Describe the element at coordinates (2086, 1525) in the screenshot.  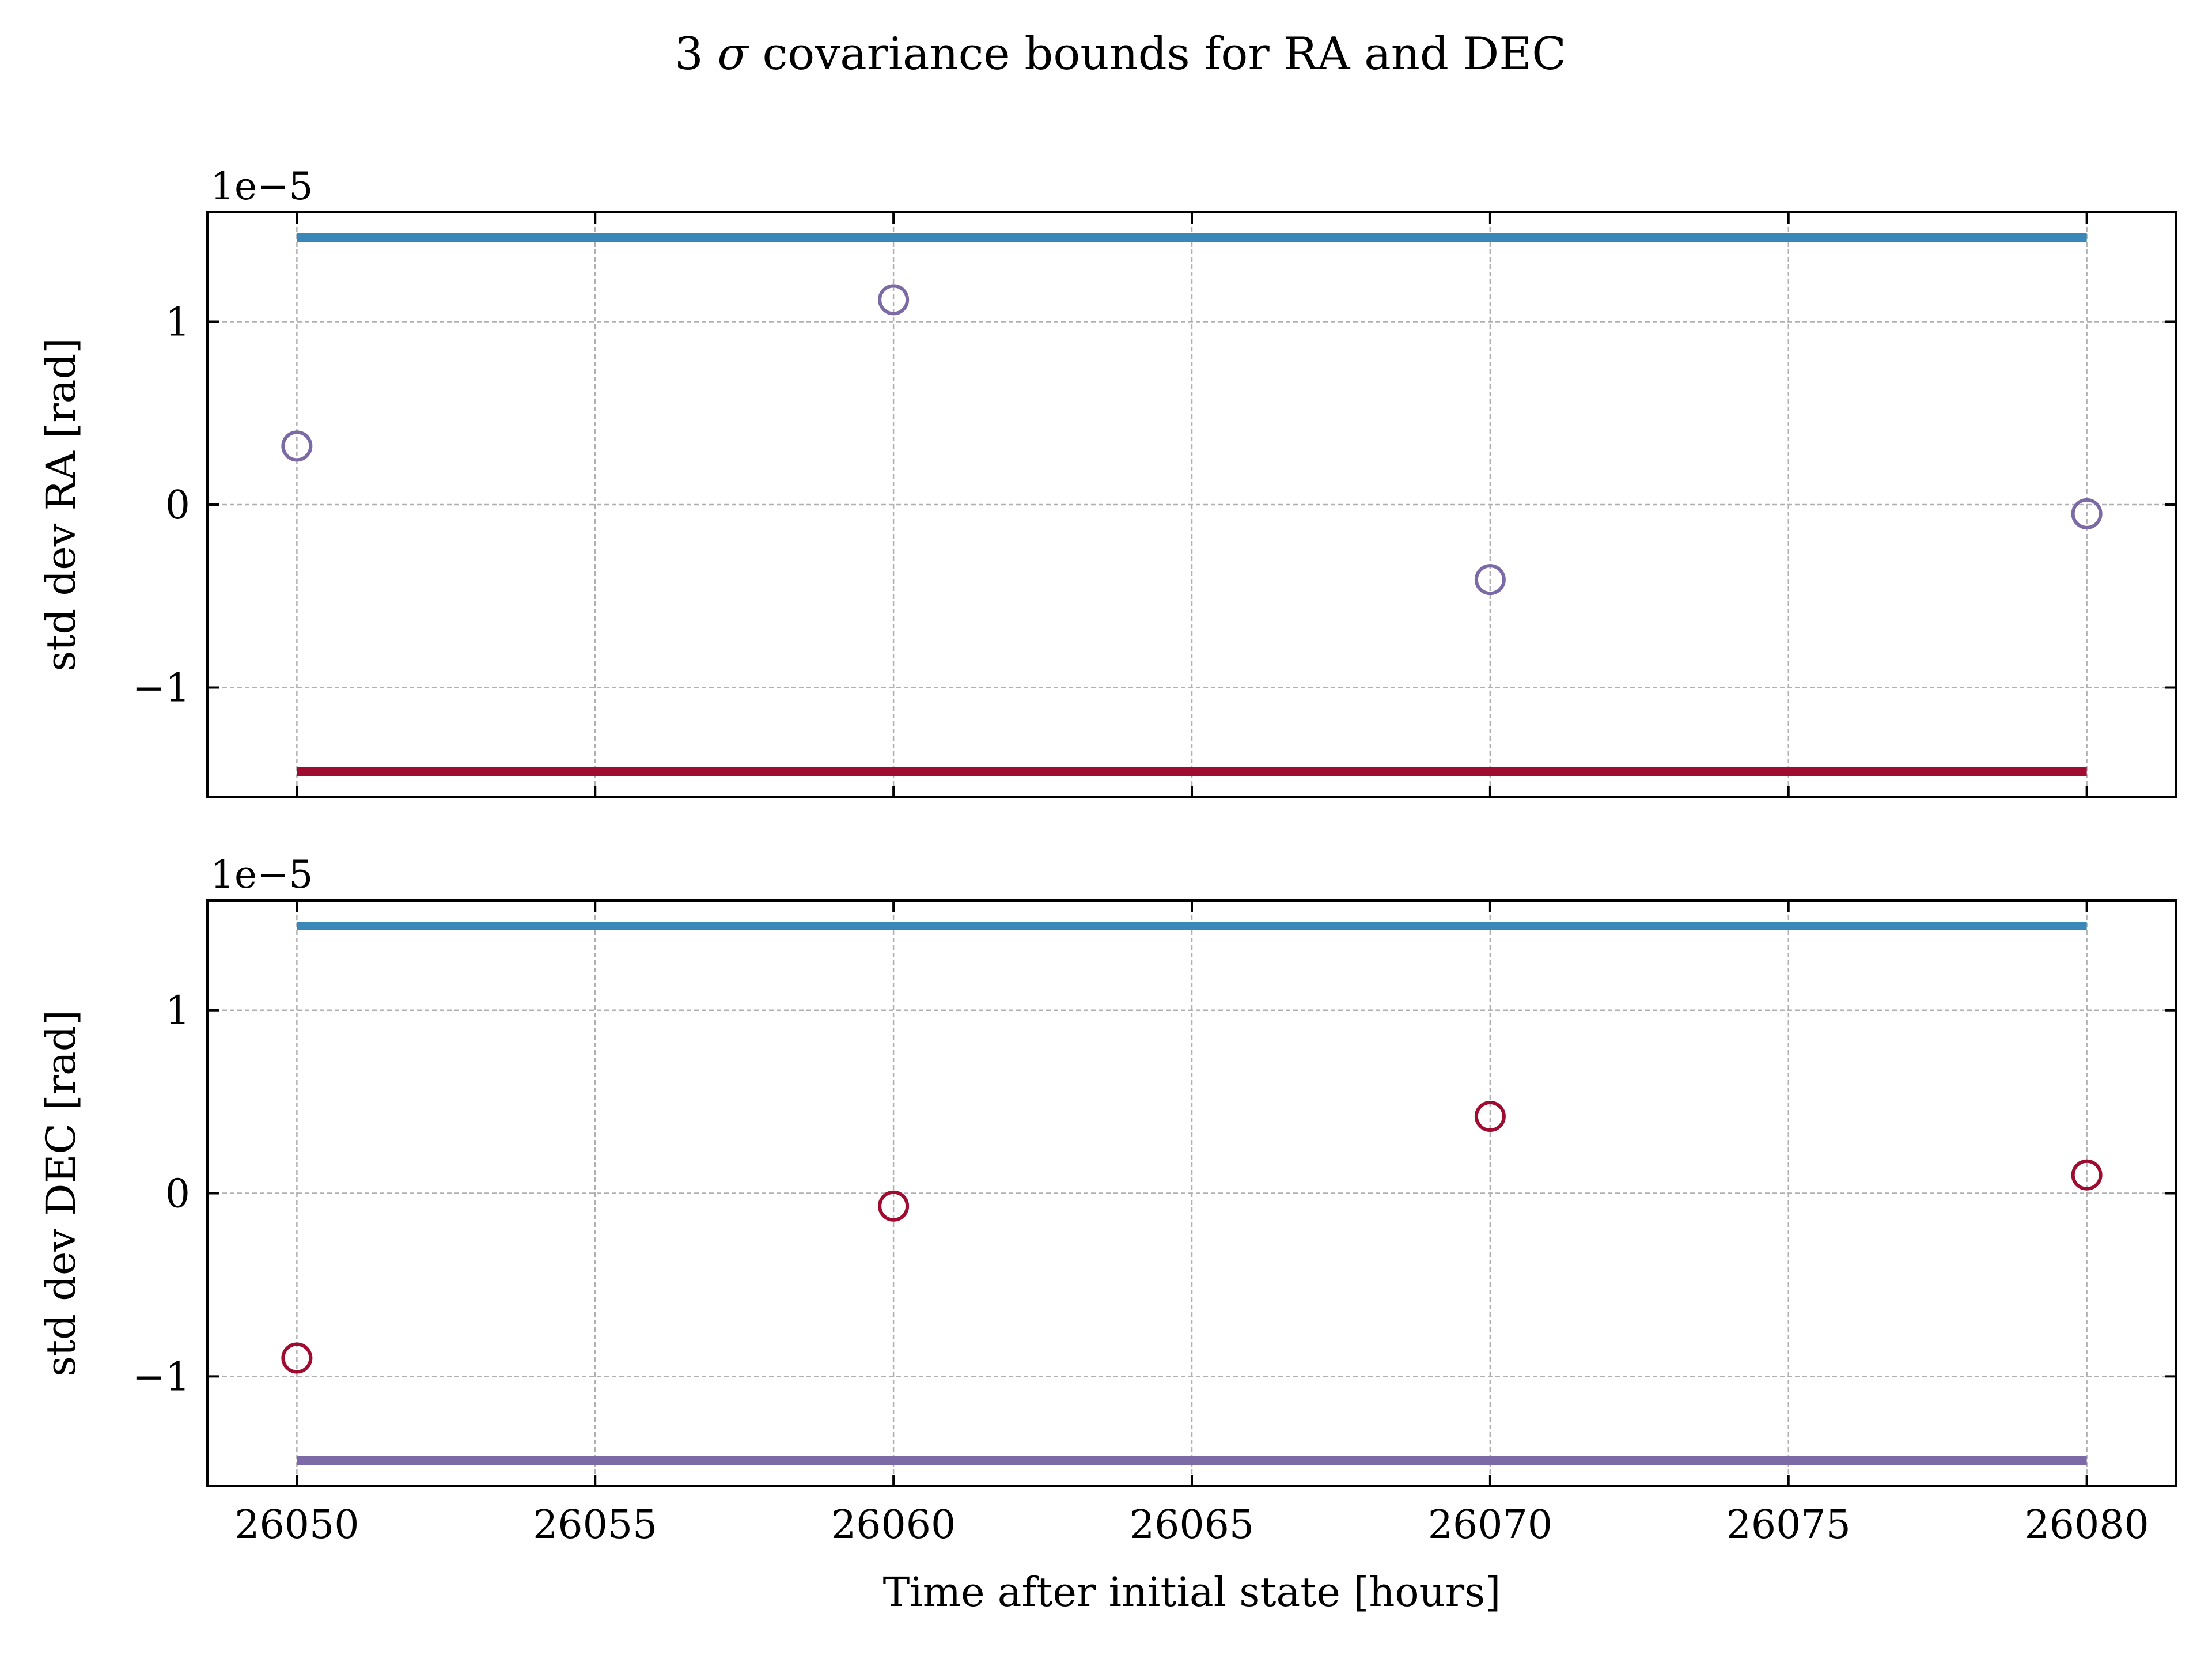
I see `dec-x-tick-label: 26080` at that location.